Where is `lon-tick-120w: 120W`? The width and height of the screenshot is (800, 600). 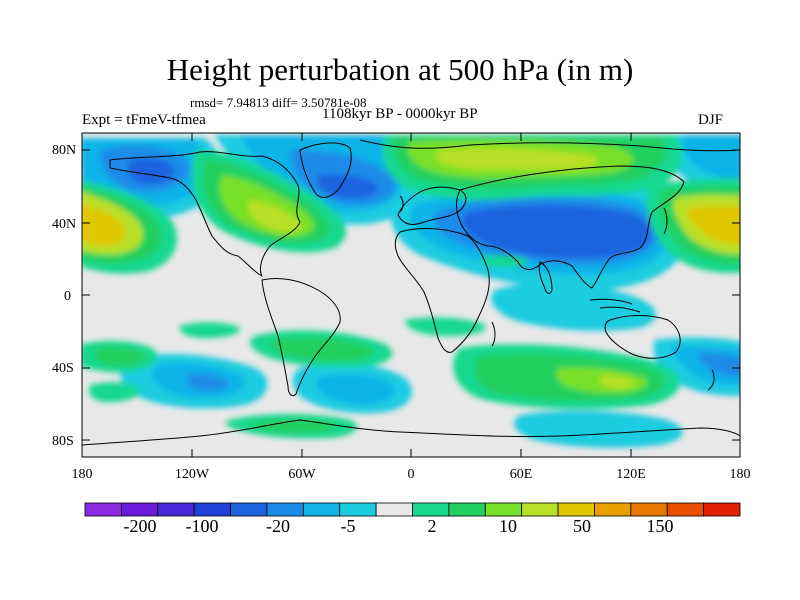
lon-tick-120w: 120W is located at coordinates (192, 474).